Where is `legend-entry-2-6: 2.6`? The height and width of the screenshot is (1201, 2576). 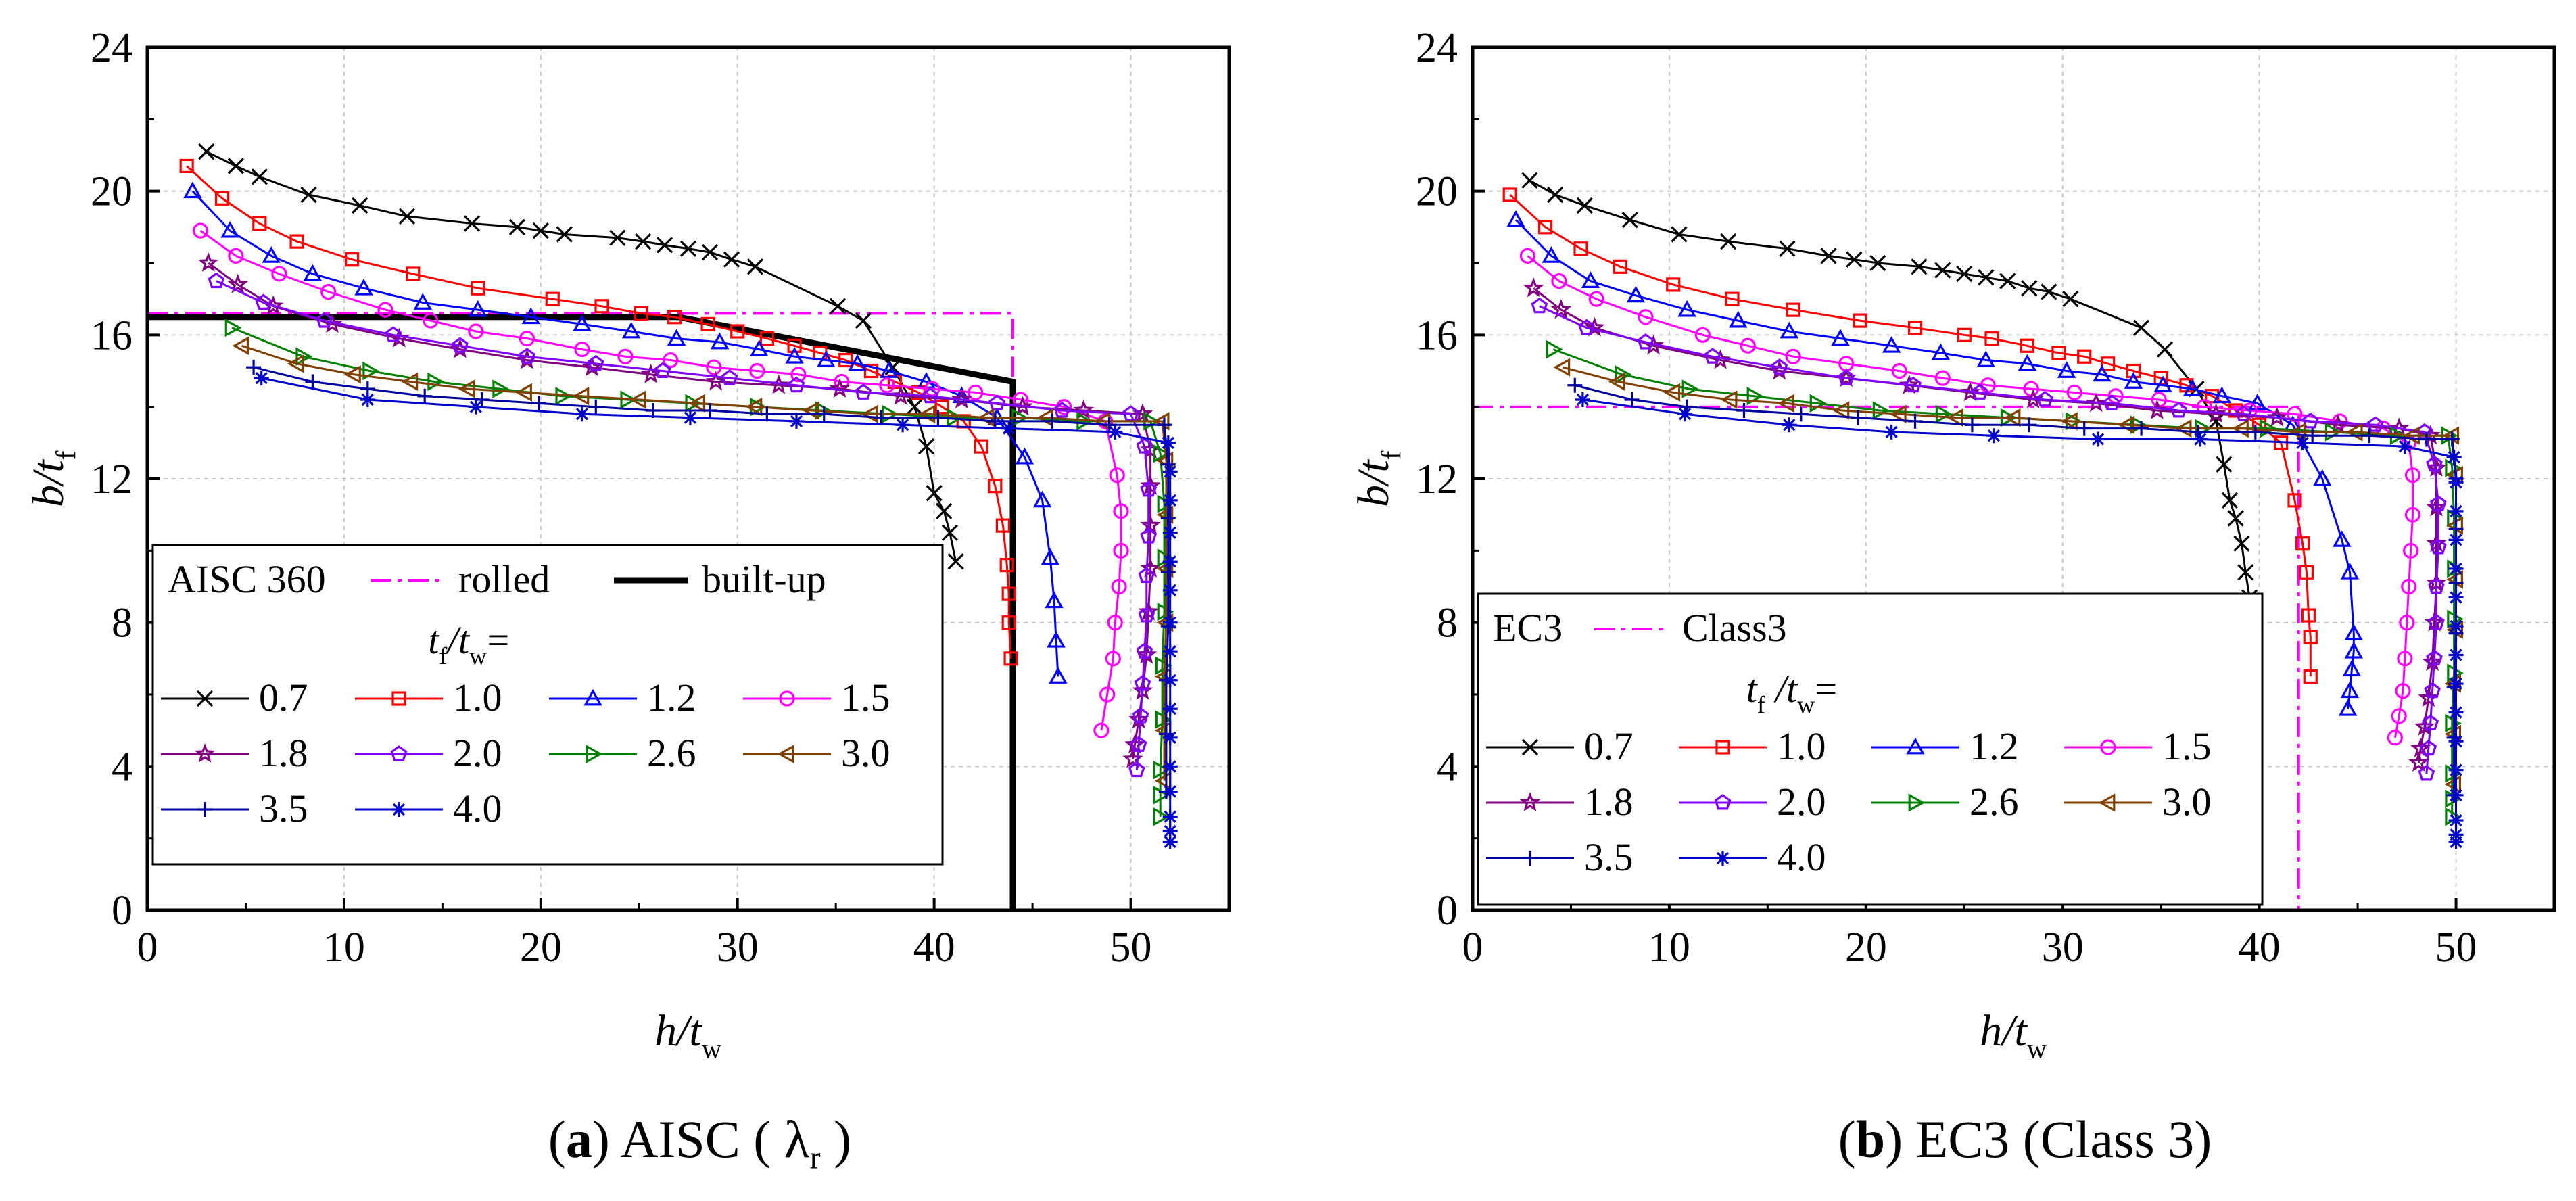
legend-entry-2-6: 2.6 is located at coordinates (622, 753).